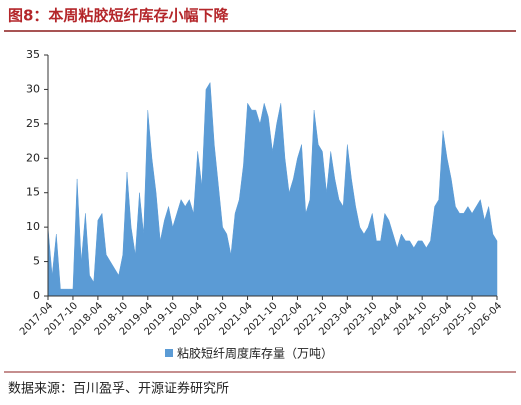 The image size is (521, 405). I want to click on y-tick-label: 35, so click(33, 54).